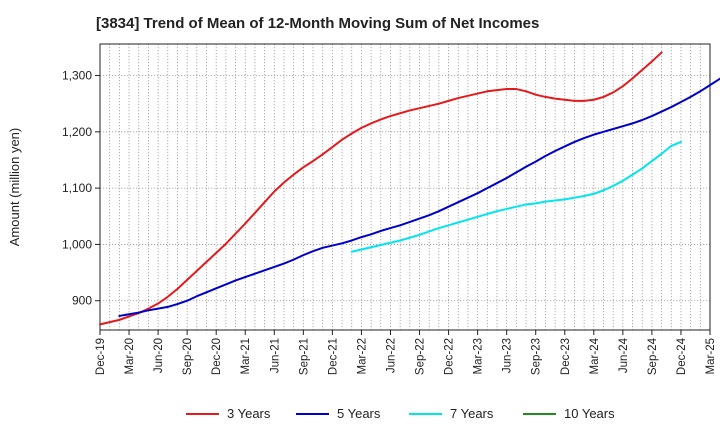  I want to click on legend-swatch-3-years, so click(202, 413).